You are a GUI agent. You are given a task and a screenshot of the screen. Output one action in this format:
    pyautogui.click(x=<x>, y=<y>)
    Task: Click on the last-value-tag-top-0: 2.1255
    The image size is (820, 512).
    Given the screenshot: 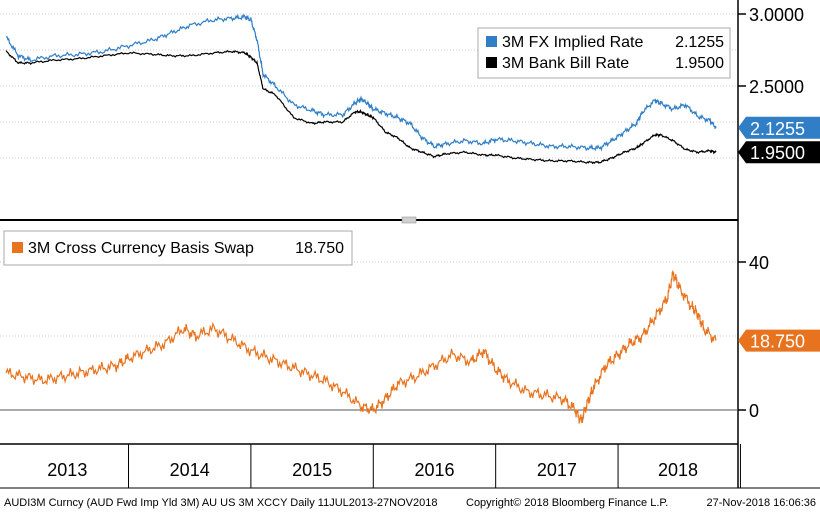 What is the action you would take?
    pyautogui.click(x=779, y=127)
    